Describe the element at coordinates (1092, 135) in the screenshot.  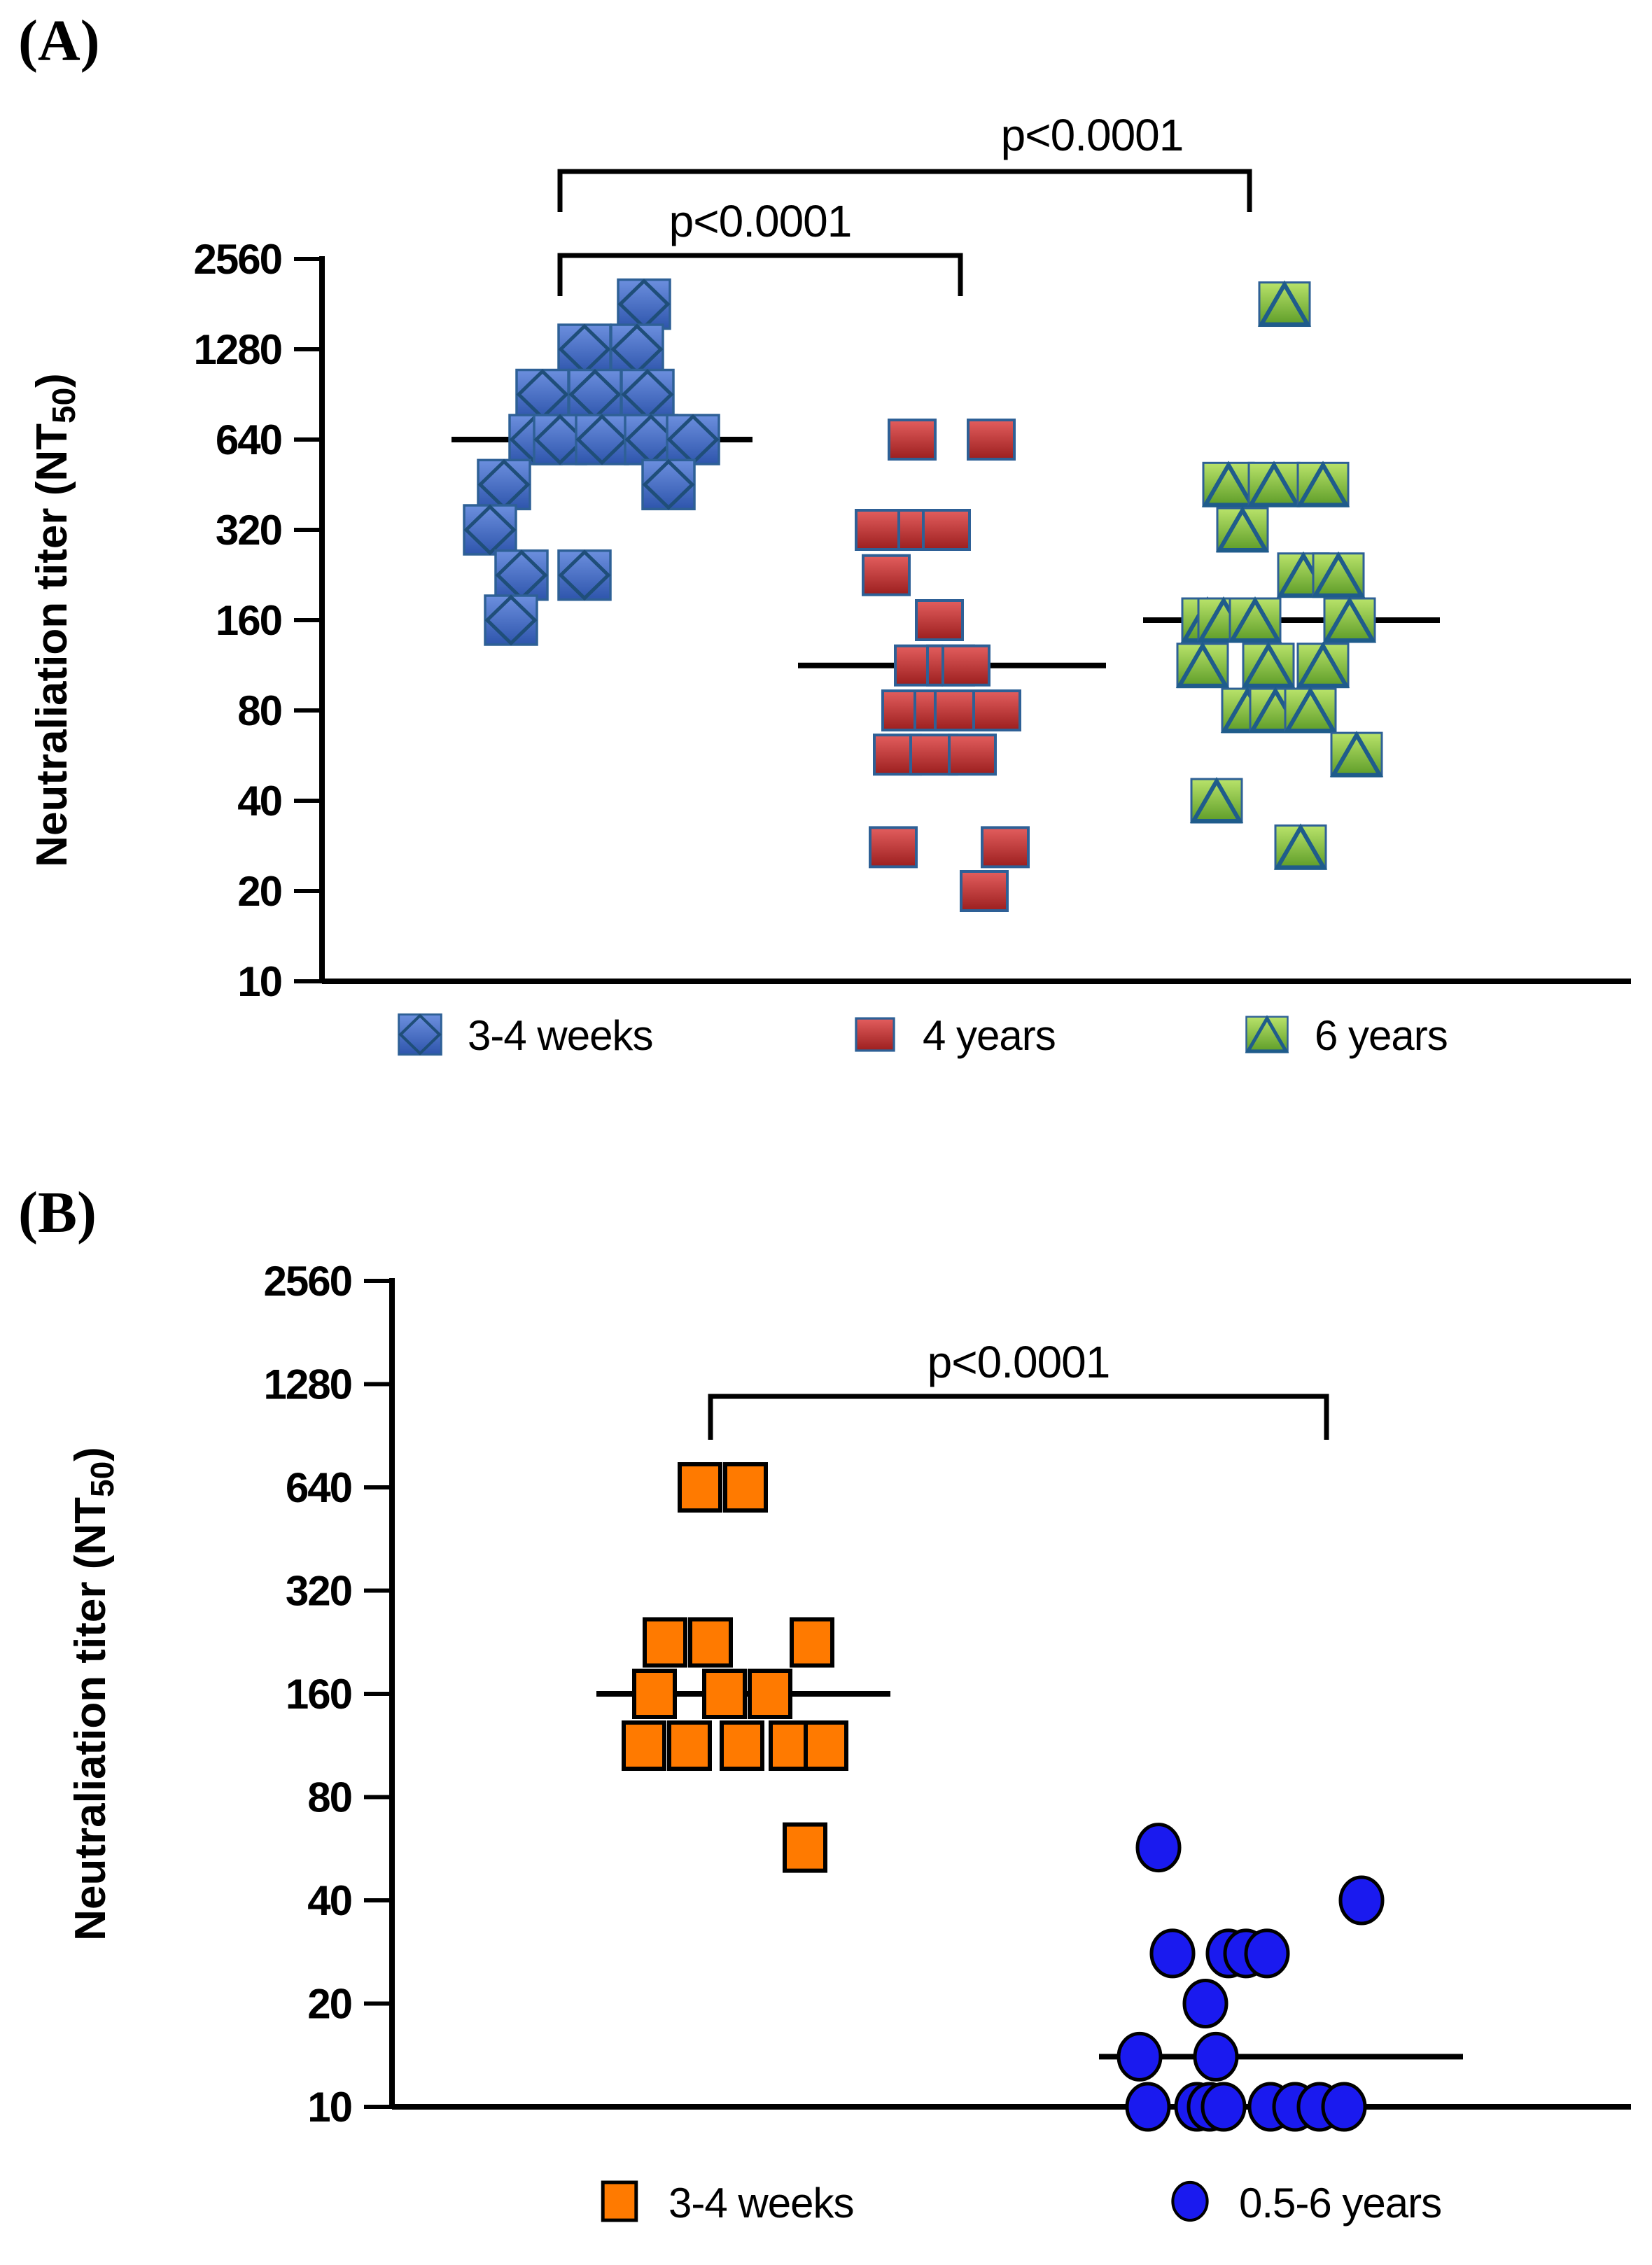
I see `p-value-label: p<0.0001` at that location.